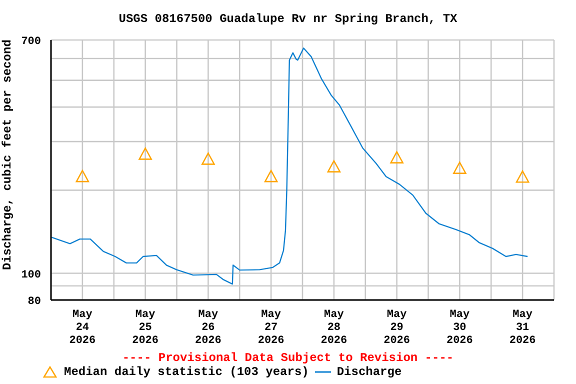 This screenshot has width=576, height=384. Describe the element at coordinates (7, 155) in the screenshot. I see `y-axis-title: Discharge, cubic feet per second` at that location.